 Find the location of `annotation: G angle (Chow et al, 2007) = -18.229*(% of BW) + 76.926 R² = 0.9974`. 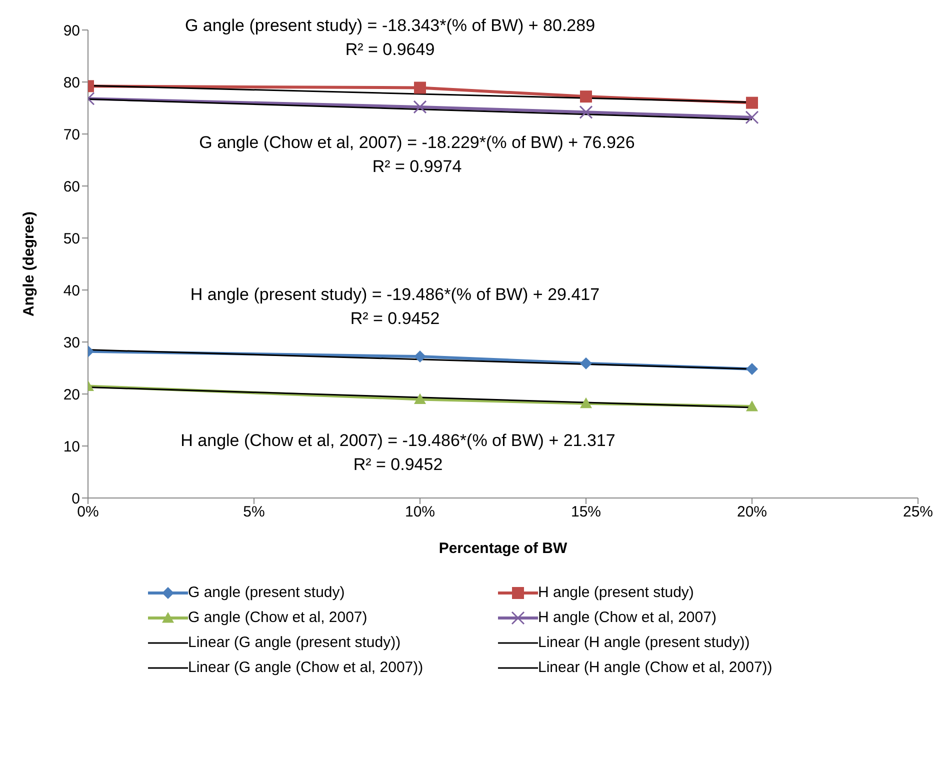

annotation: G angle (Chow et al, 2007) = -18.229*(% of BW) + 76.926 R² = 0.9974 is located at coordinates (417, 155).